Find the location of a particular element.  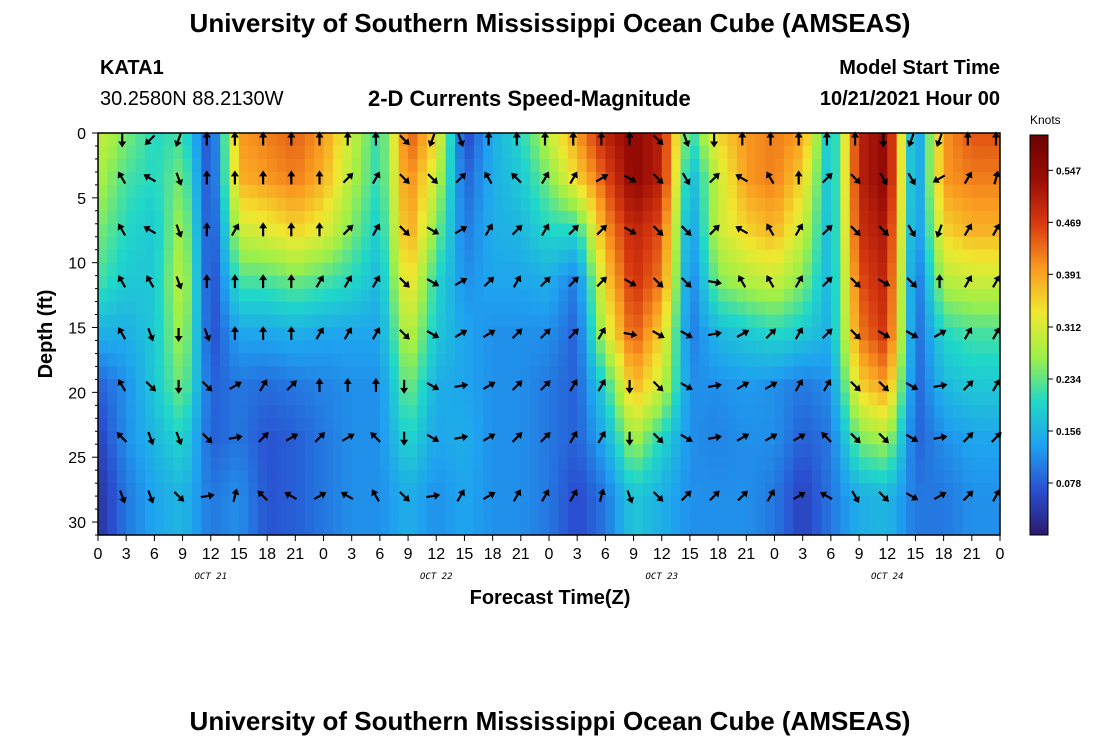

station-coordinates: 30.2580N 88.2130W is located at coordinates (192, 99).